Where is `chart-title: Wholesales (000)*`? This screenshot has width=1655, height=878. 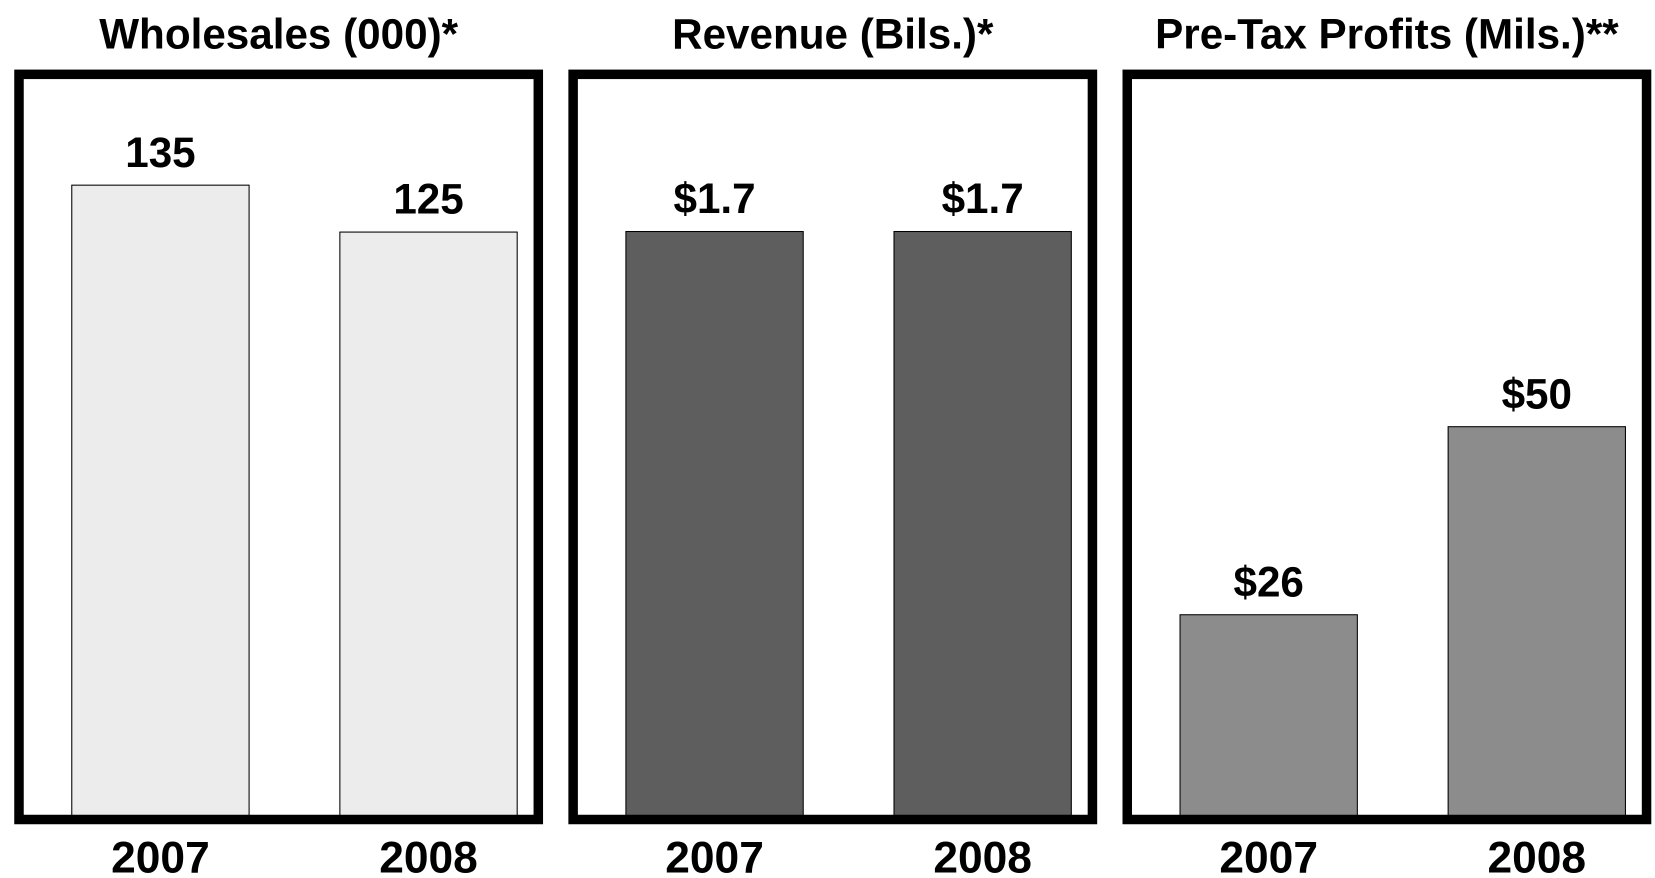
chart-title: Wholesales (000)* is located at coordinates (278, 34).